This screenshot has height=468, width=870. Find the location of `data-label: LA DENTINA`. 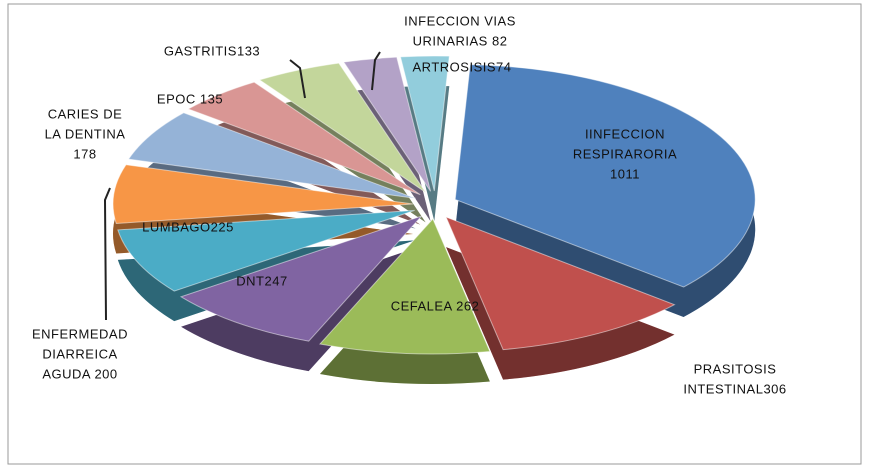

data-label: LA DENTINA is located at coordinates (85, 133).